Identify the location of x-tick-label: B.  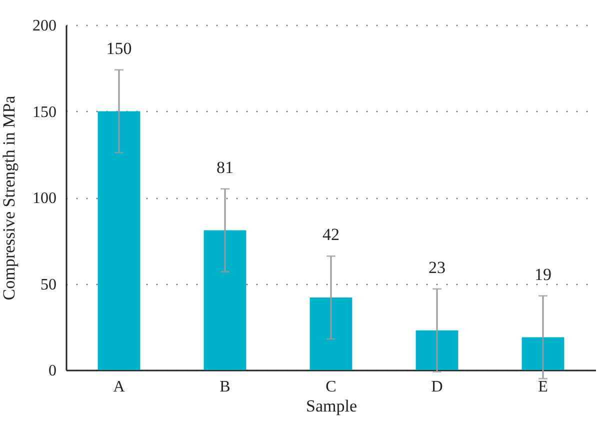
(225, 387).